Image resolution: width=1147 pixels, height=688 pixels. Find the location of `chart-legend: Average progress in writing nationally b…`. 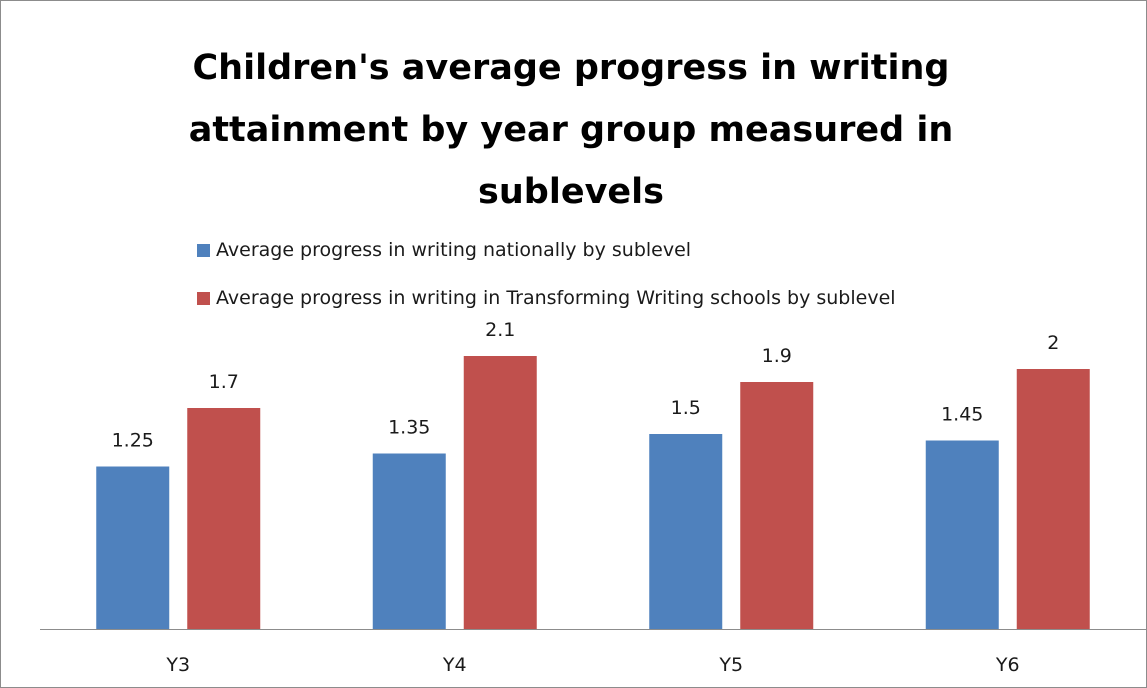

chart-legend: Average progress in writing nationally b… is located at coordinates (546, 283).